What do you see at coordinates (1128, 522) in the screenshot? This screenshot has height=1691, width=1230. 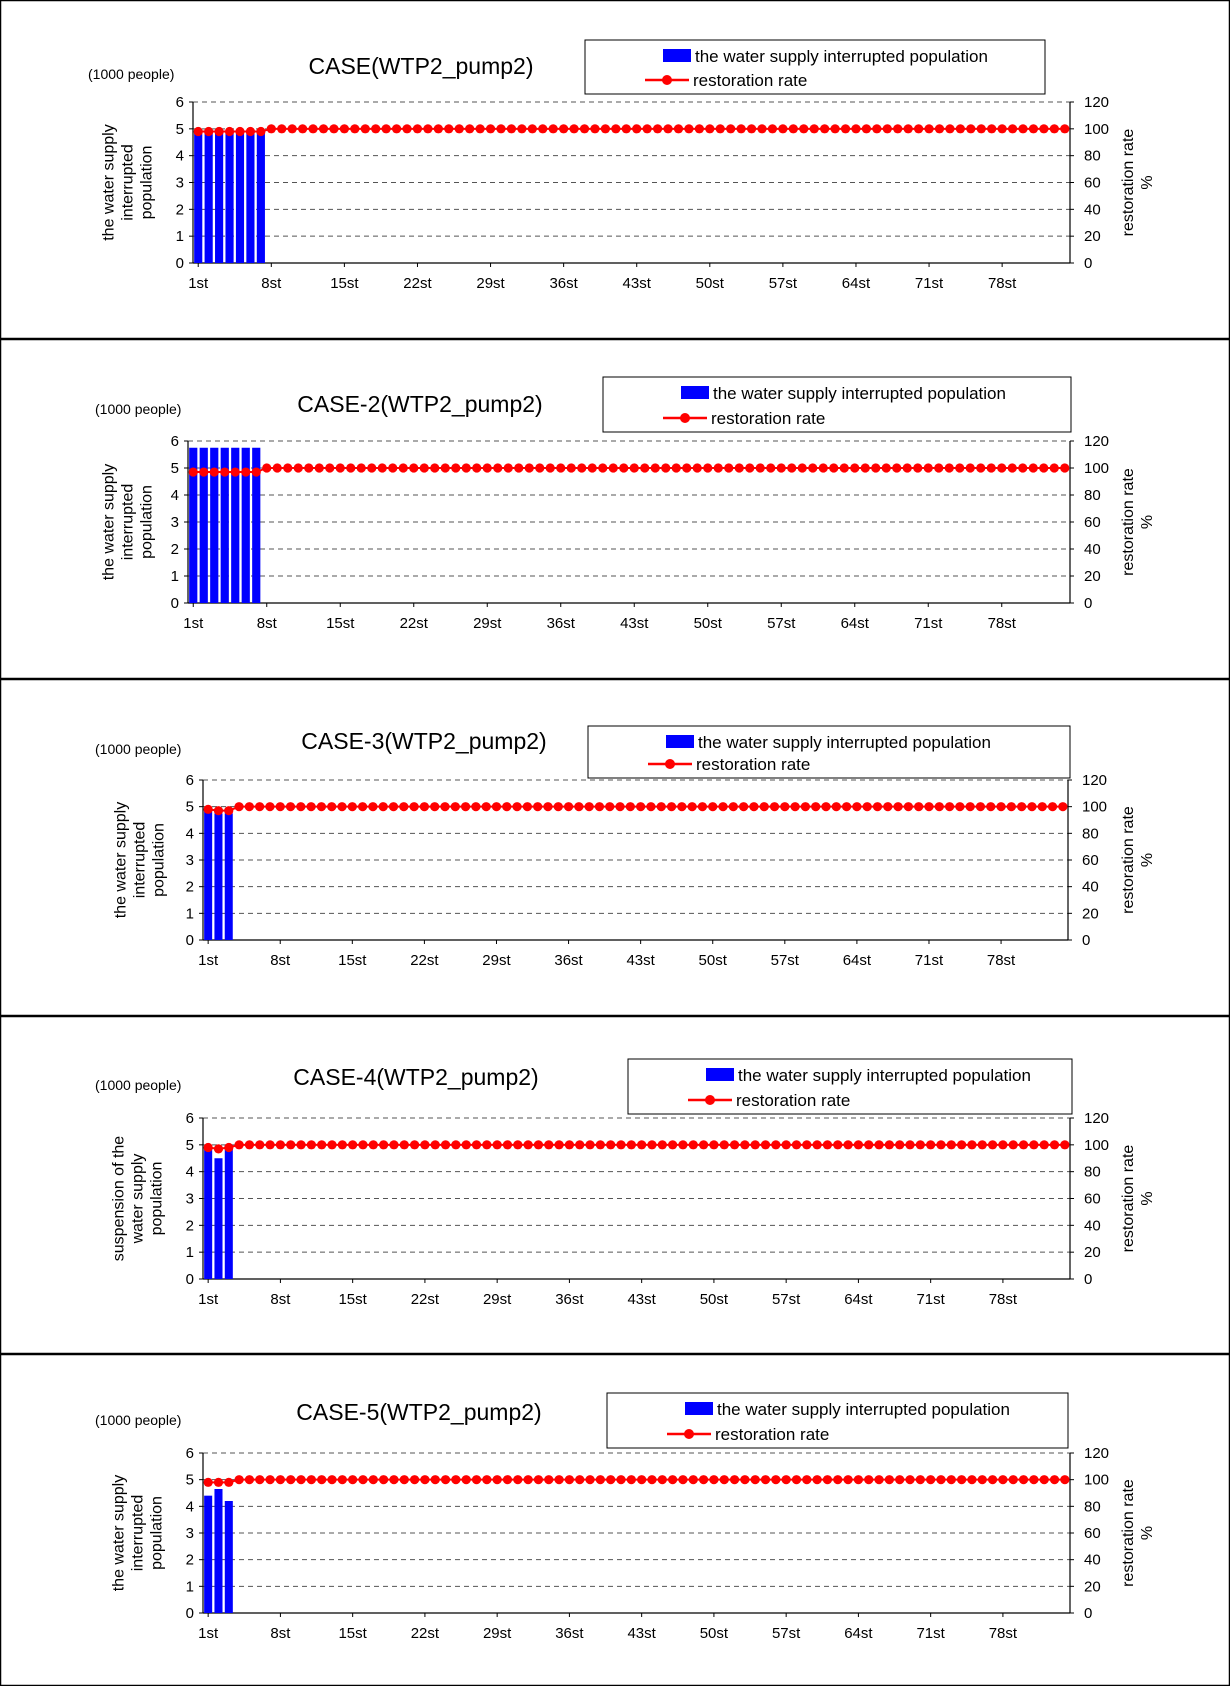 I see `y-axis-label-right: restoration rate` at bounding box center [1128, 522].